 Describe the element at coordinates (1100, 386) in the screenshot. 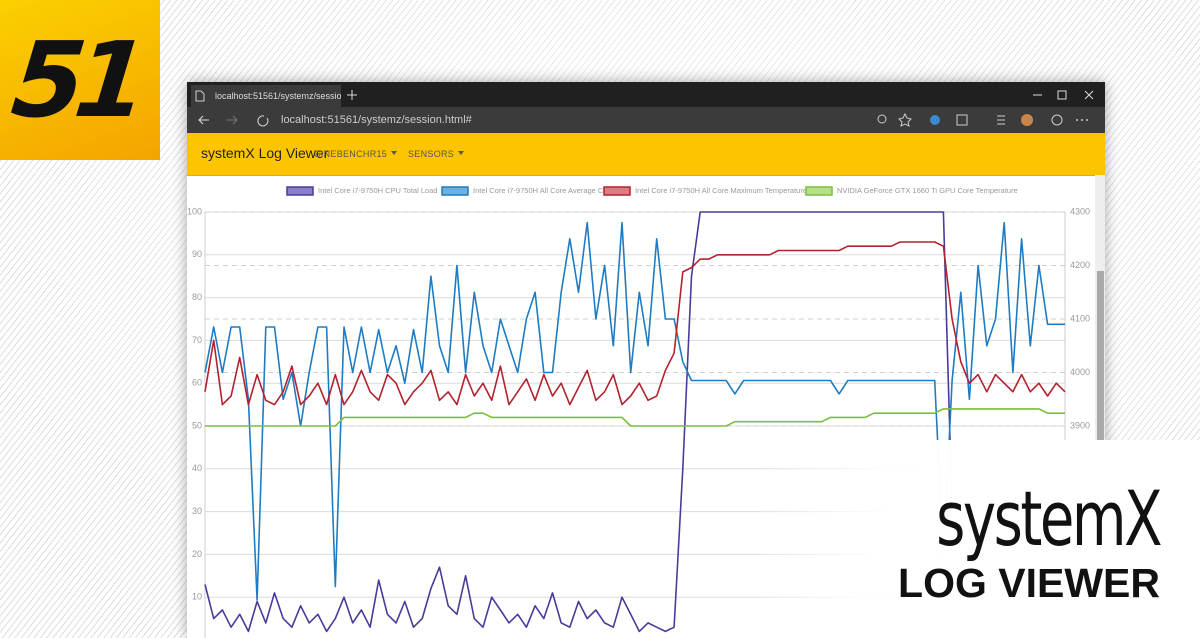

I see `scroll-thumb` at that location.